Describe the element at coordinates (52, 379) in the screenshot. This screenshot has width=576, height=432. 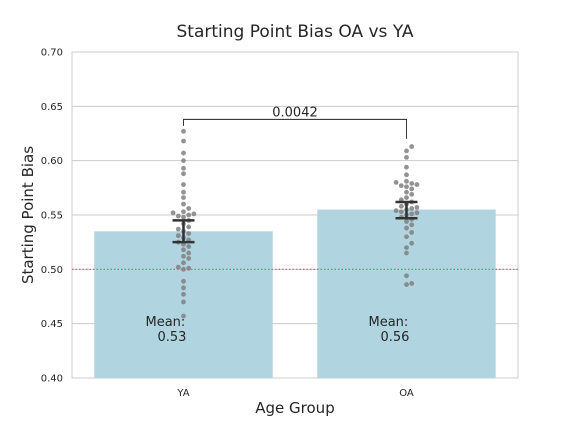
I see `y-tick-label: 0.40` at that location.